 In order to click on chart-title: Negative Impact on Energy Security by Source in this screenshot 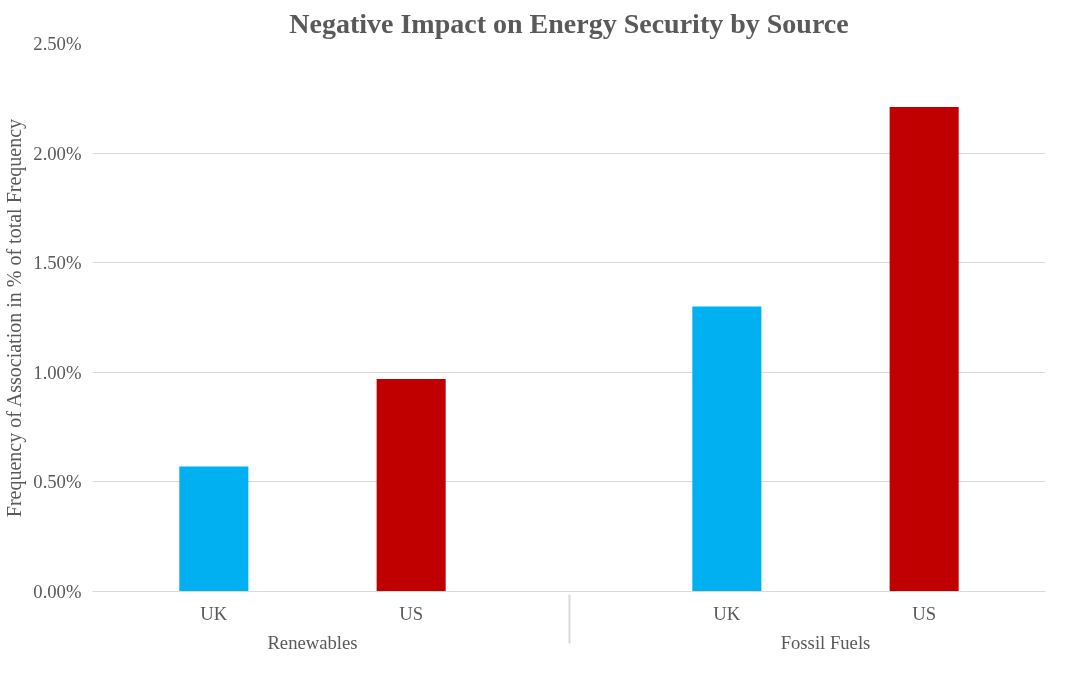, I will do `click(569, 23)`.